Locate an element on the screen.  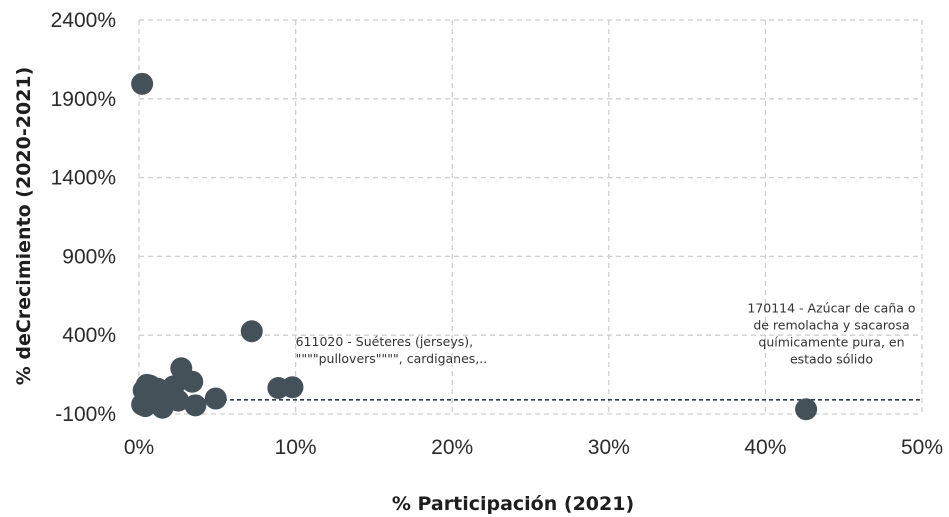
y-tick-label: 1400% is located at coordinates (83, 178).